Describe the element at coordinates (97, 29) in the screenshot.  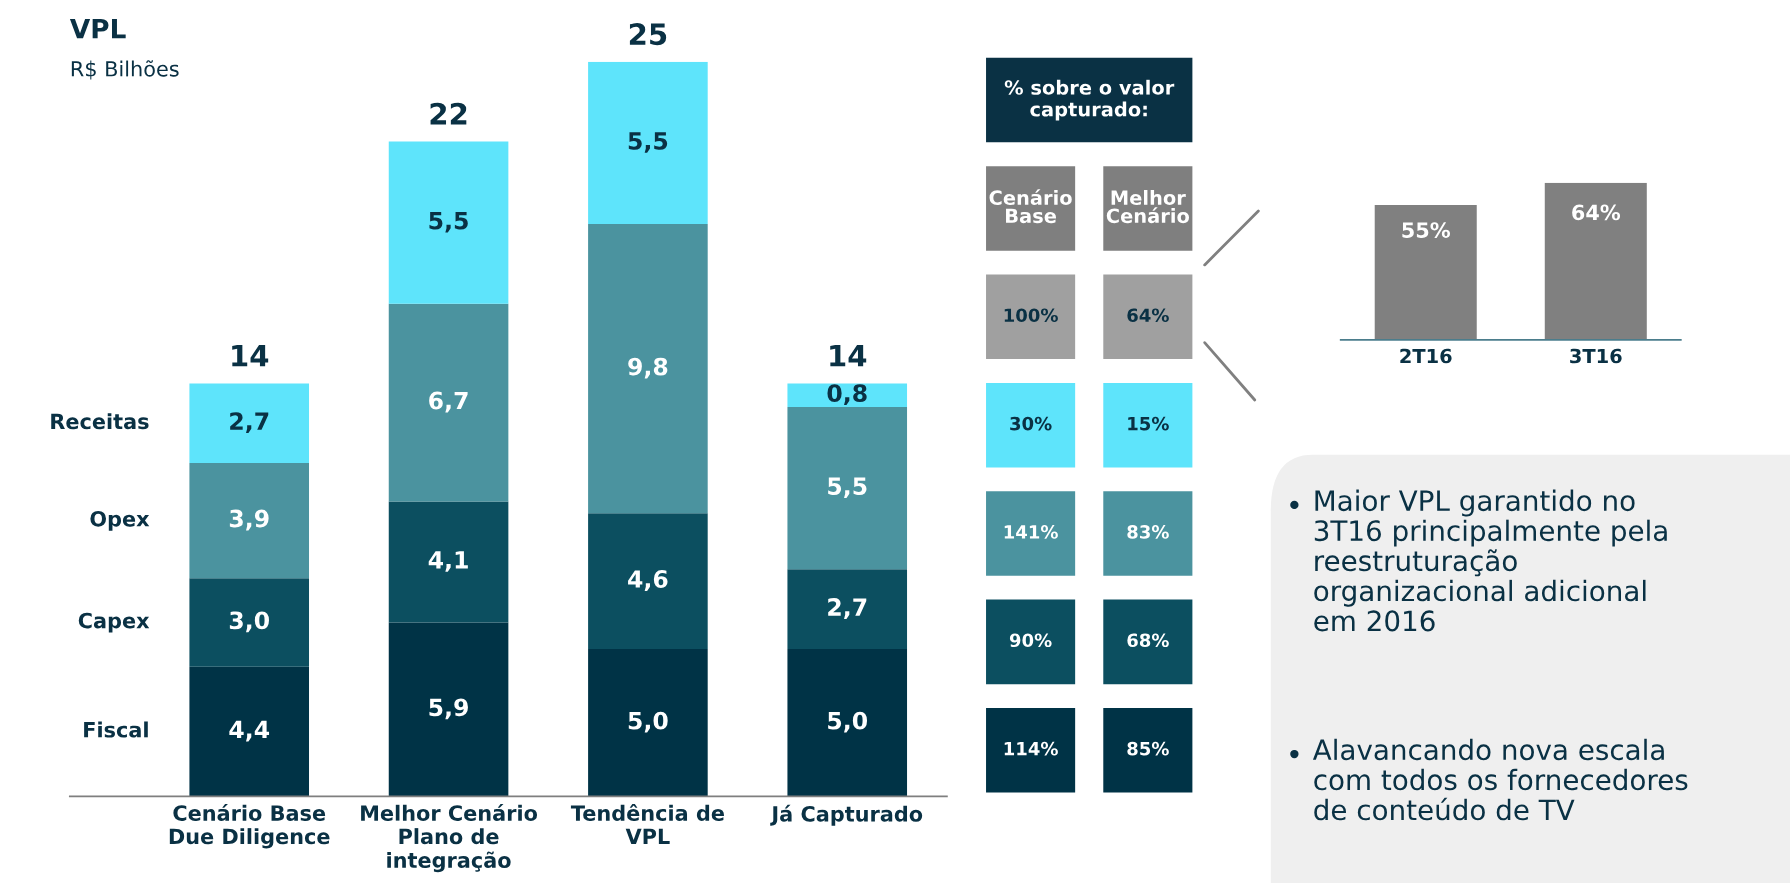
I see `chart-title: VPL` at that location.